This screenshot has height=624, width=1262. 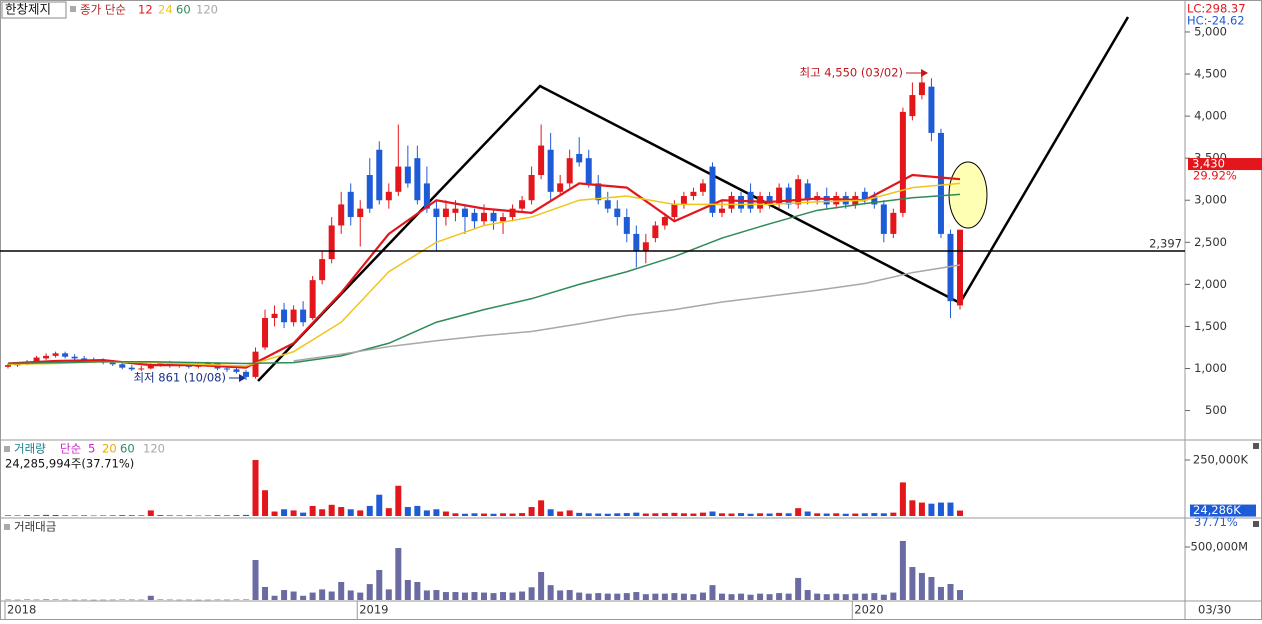 I want to click on legend-entry: 60, so click(x=183, y=10).